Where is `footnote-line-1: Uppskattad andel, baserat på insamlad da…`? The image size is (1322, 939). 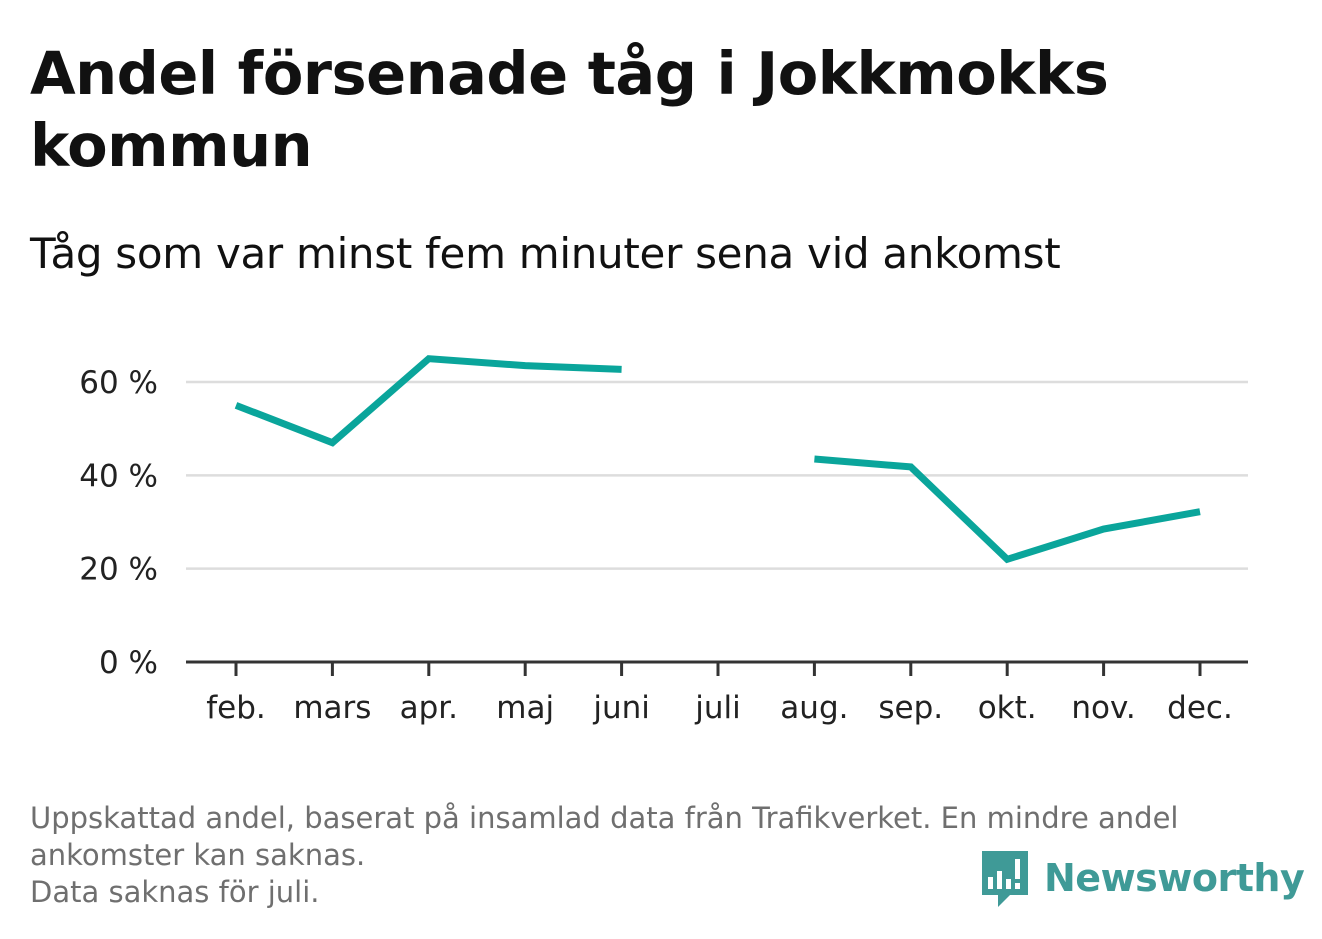 footnote-line-1: Uppskattad andel, baserat på insamlad da… is located at coordinates (604, 818).